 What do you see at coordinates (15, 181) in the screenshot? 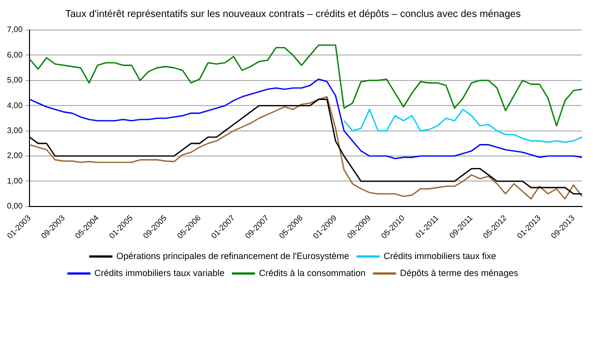
I see `y-tick-label: 1,00` at bounding box center [15, 181].